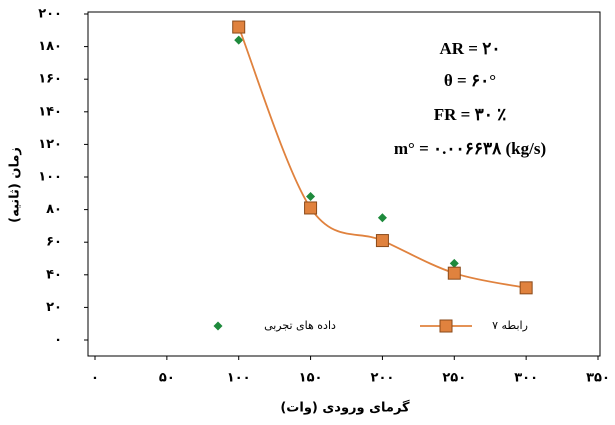 This screenshot has width=615, height=425. Describe the element at coordinates (50, 46) in the screenshot. I see `y-tick-label: ١٨٠` at that location.